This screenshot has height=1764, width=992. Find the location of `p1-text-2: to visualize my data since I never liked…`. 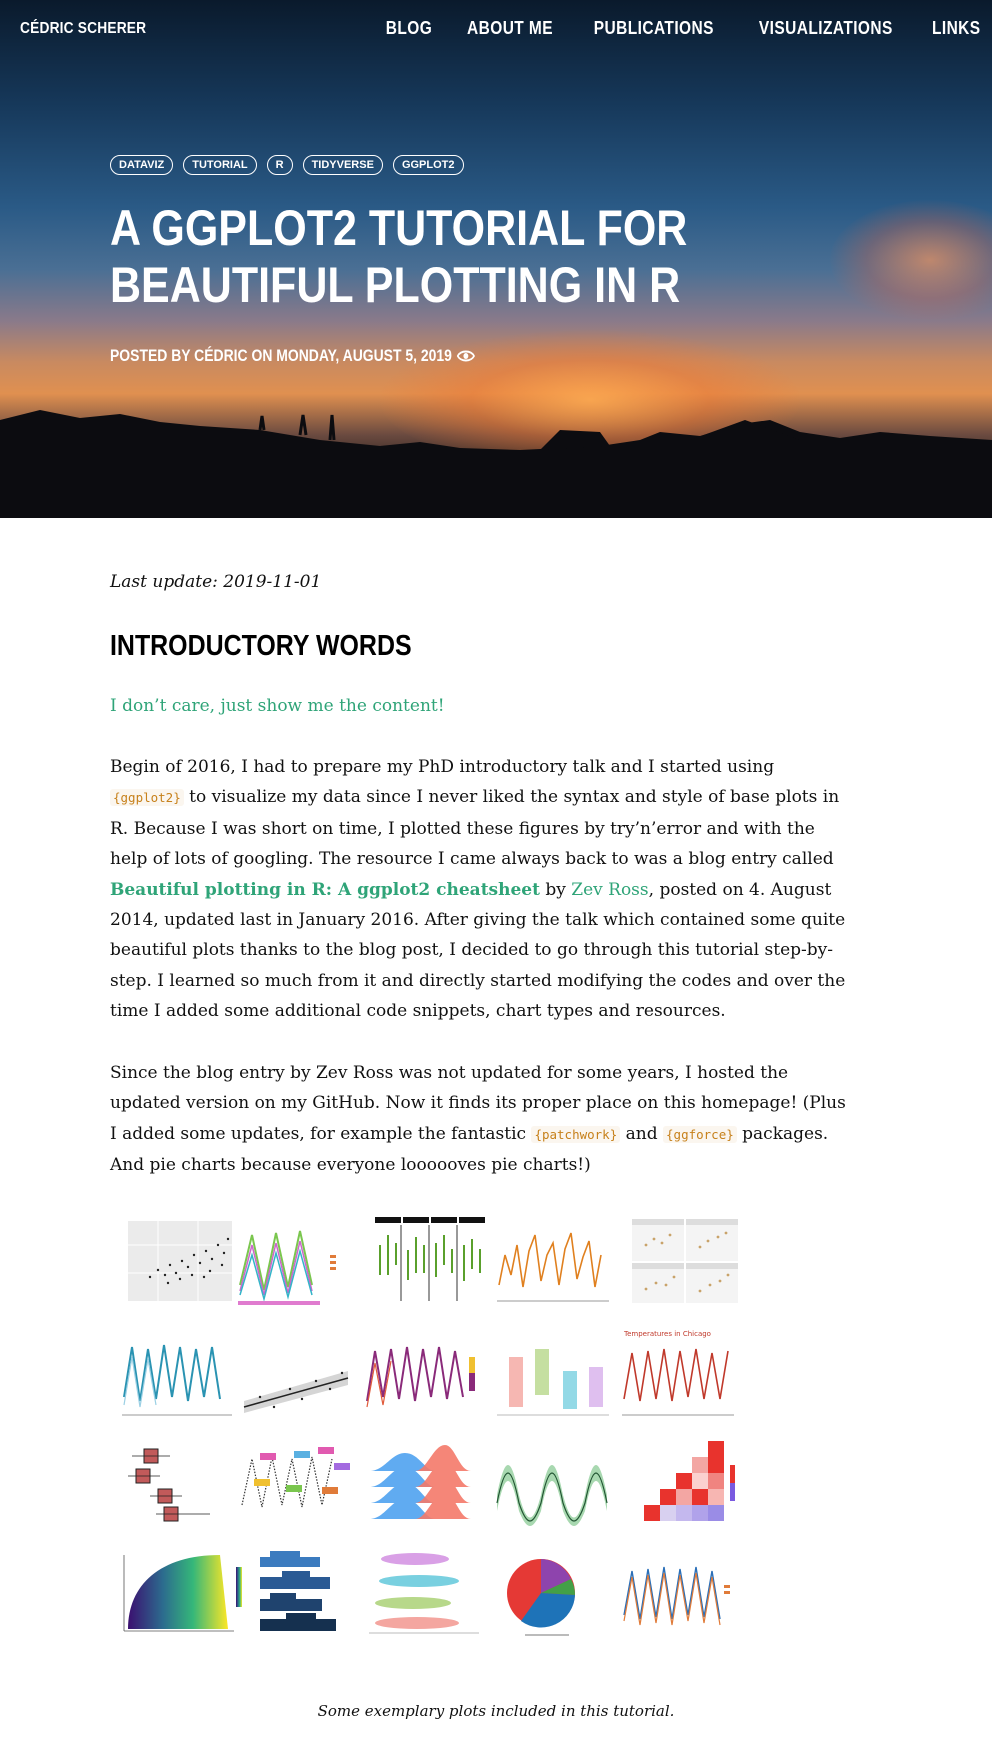

p1-text-2: to visualize my data since I never liked… is located at coordinates (475, 828).